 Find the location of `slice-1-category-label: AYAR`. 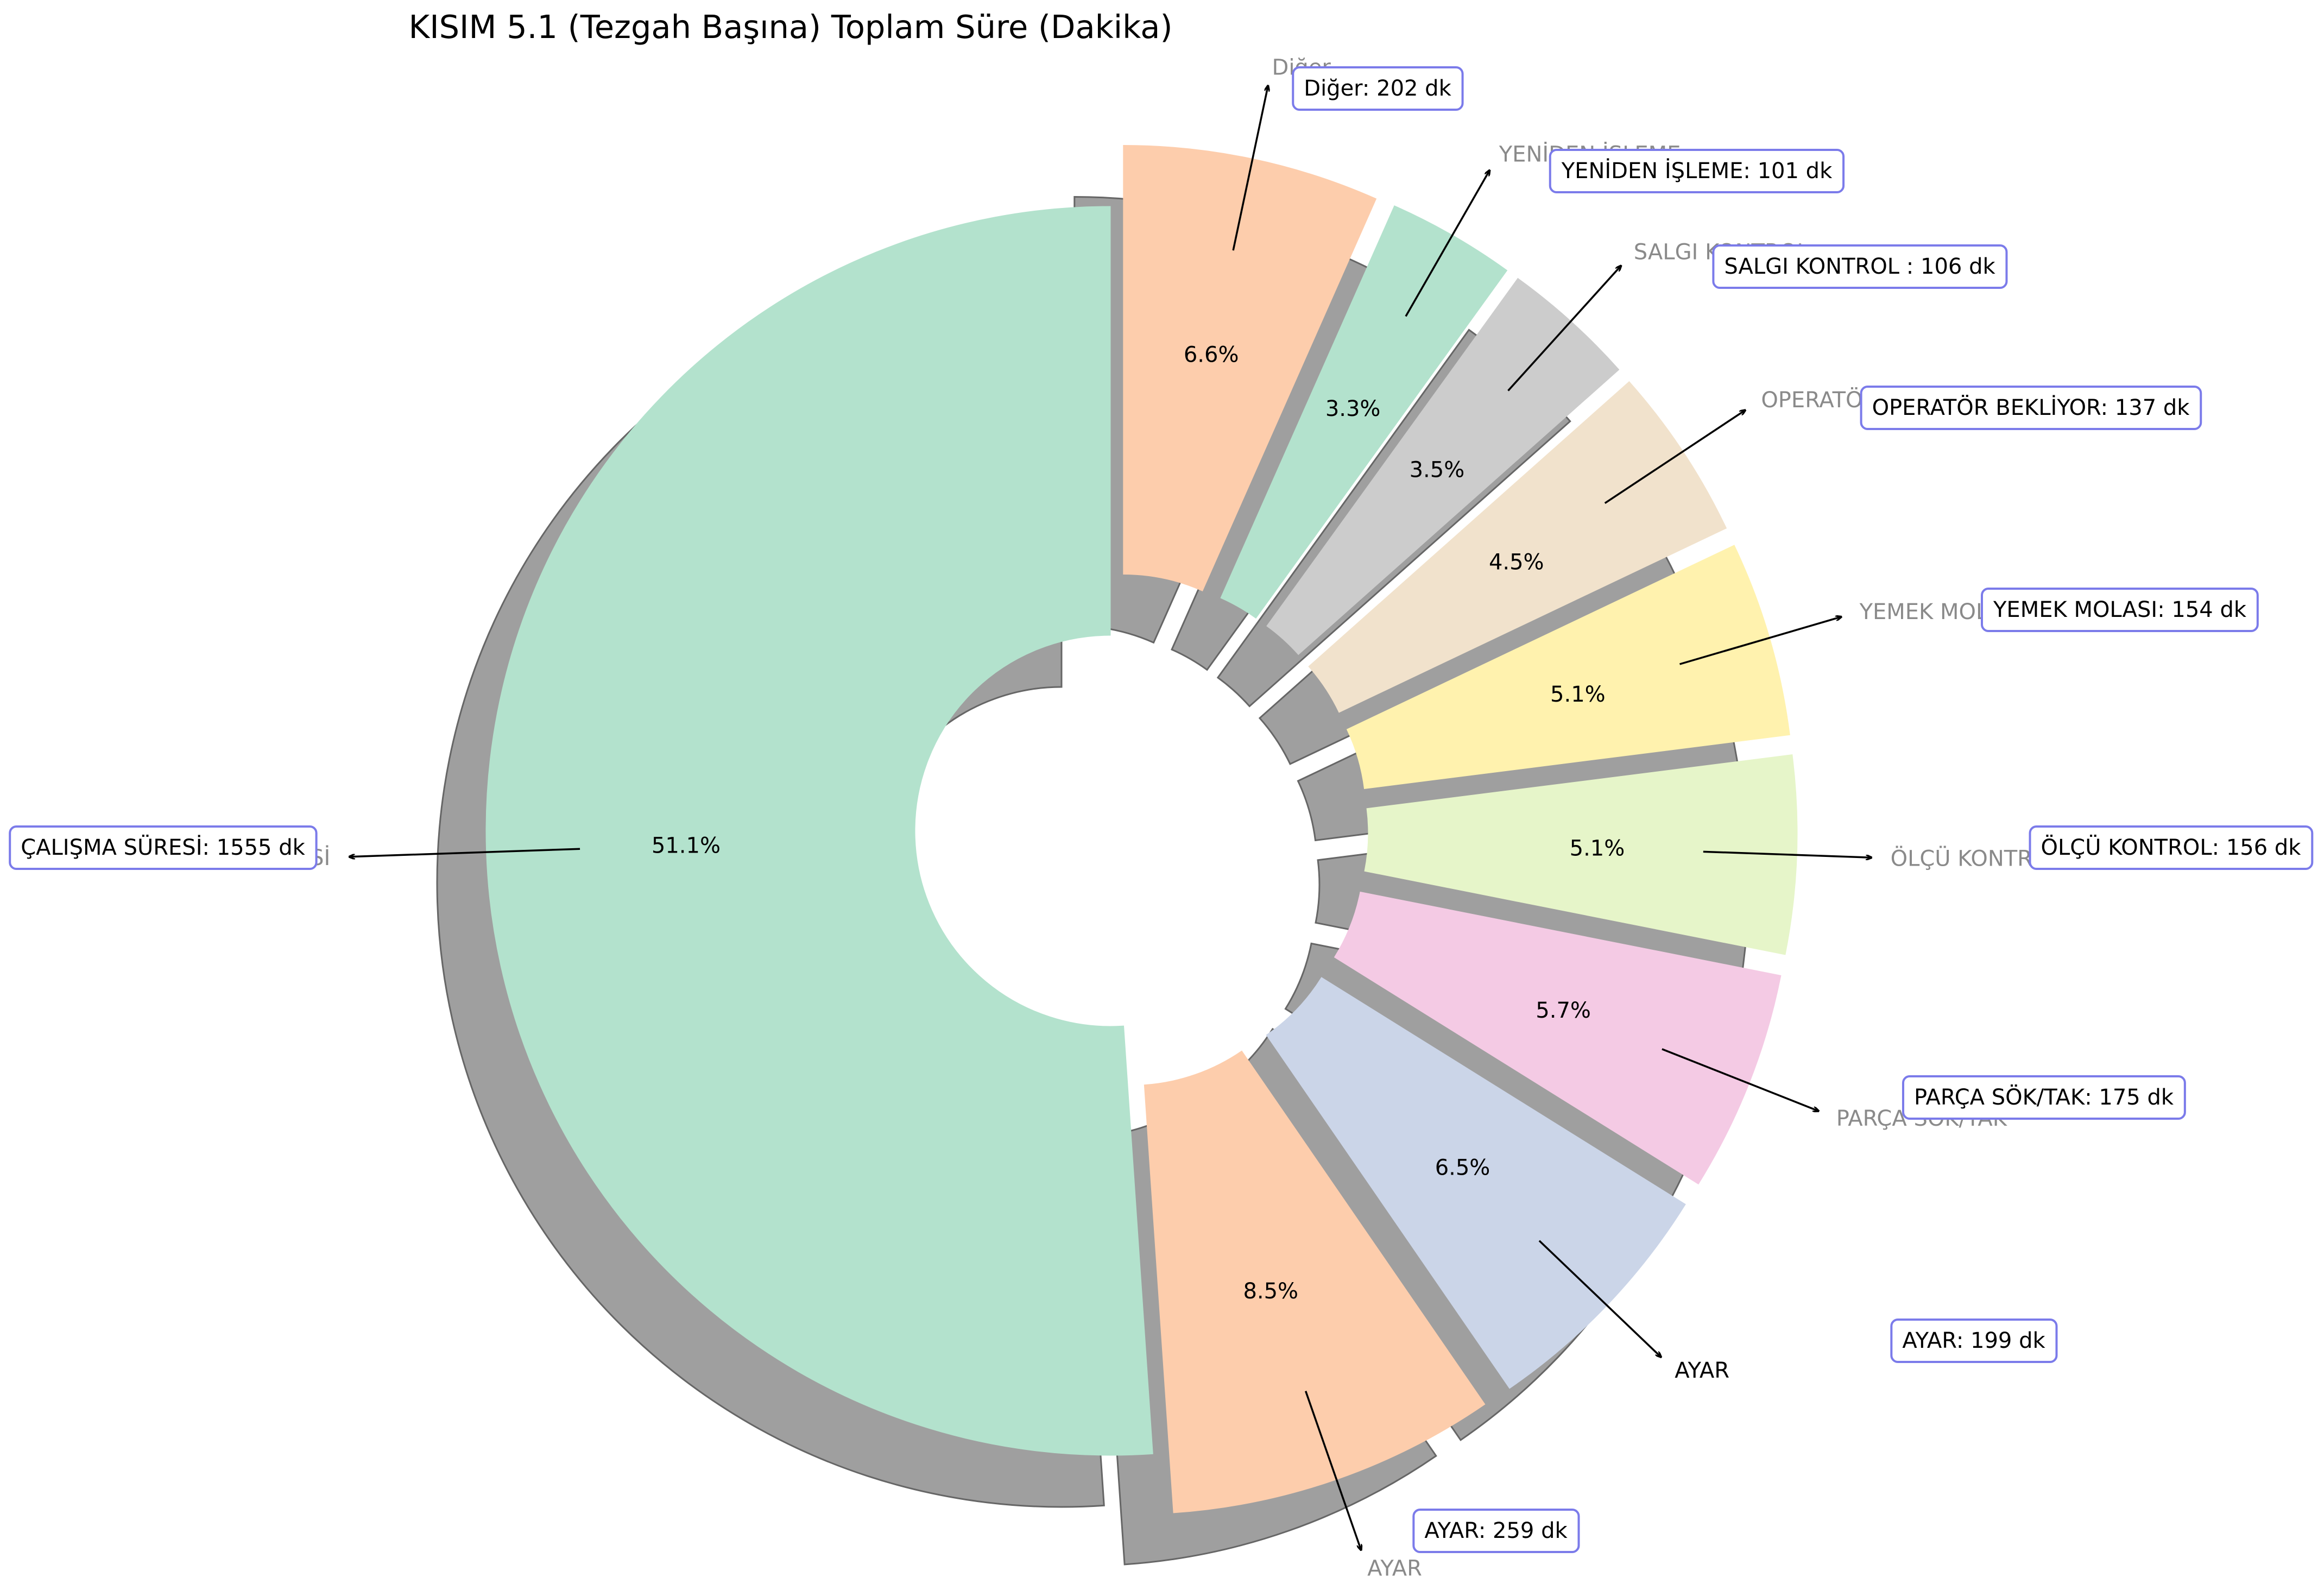

slice-1-category-label: AYAR is located at coordinates (1394, 1568).